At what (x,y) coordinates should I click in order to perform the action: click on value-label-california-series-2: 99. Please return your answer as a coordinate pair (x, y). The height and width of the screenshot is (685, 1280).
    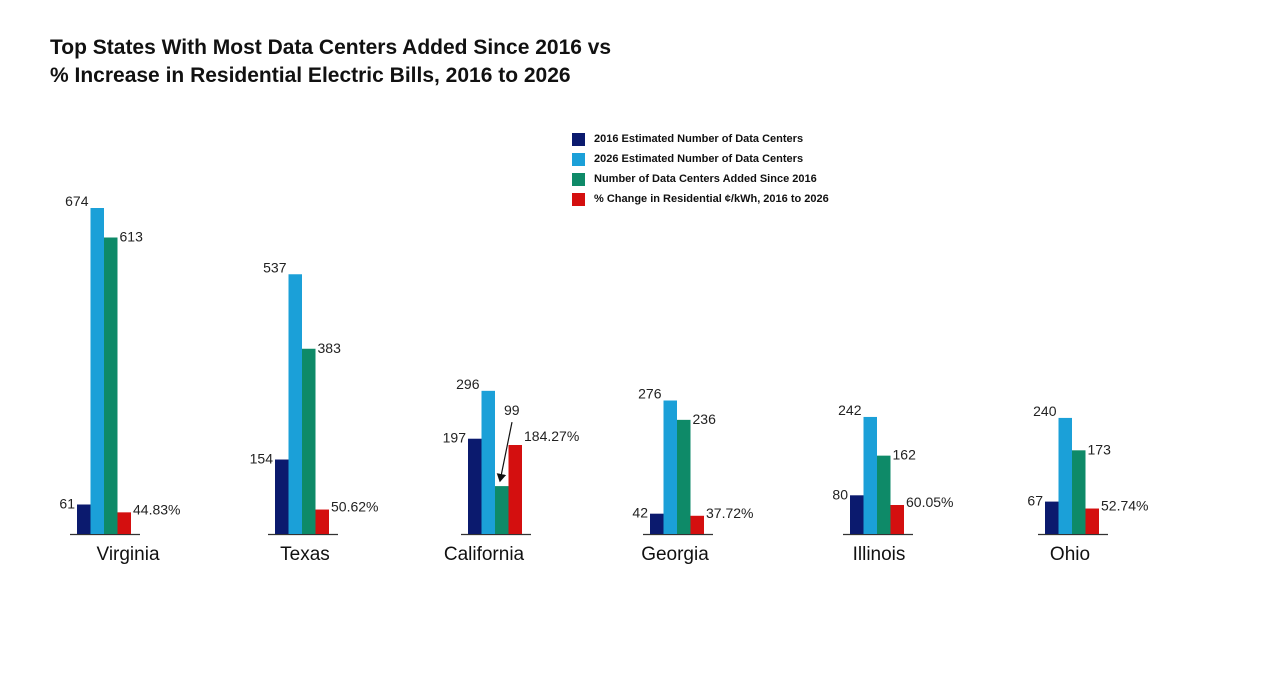
    Looking at the image, I should click on (512, 410).